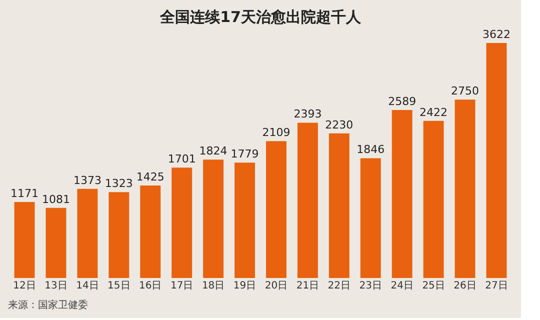  Describe the element at coordinates (465, 286) in the screenshot. I see `x-tick-label: 26日` at that location.